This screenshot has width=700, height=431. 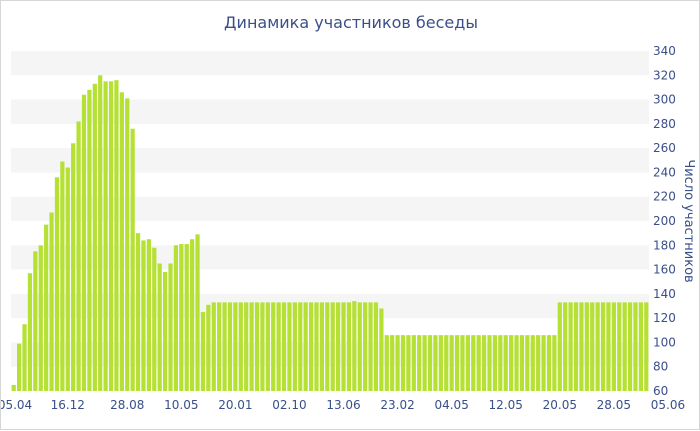 I want to click on y-tick-label: 200, so click(x=664, y=221).